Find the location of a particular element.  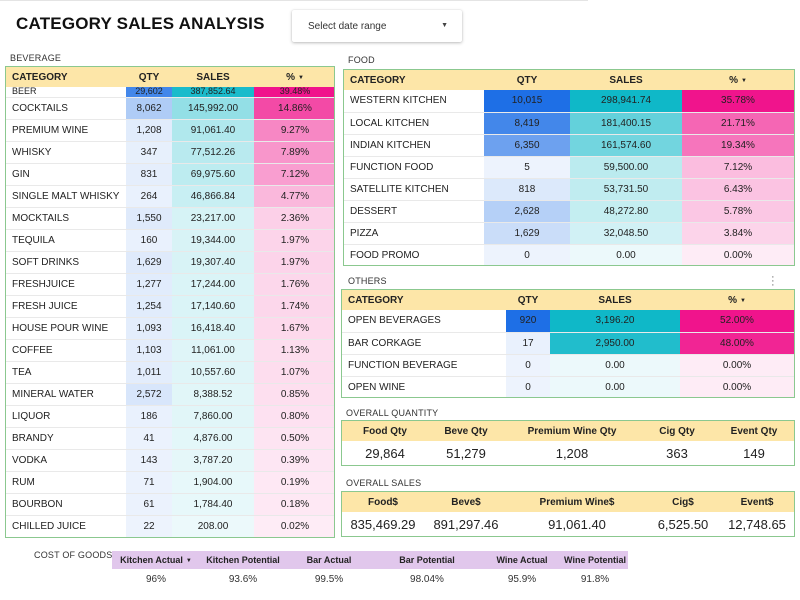

table-row: GIN 831 69,975.60 7.12% is located at coordinates (170, 174).